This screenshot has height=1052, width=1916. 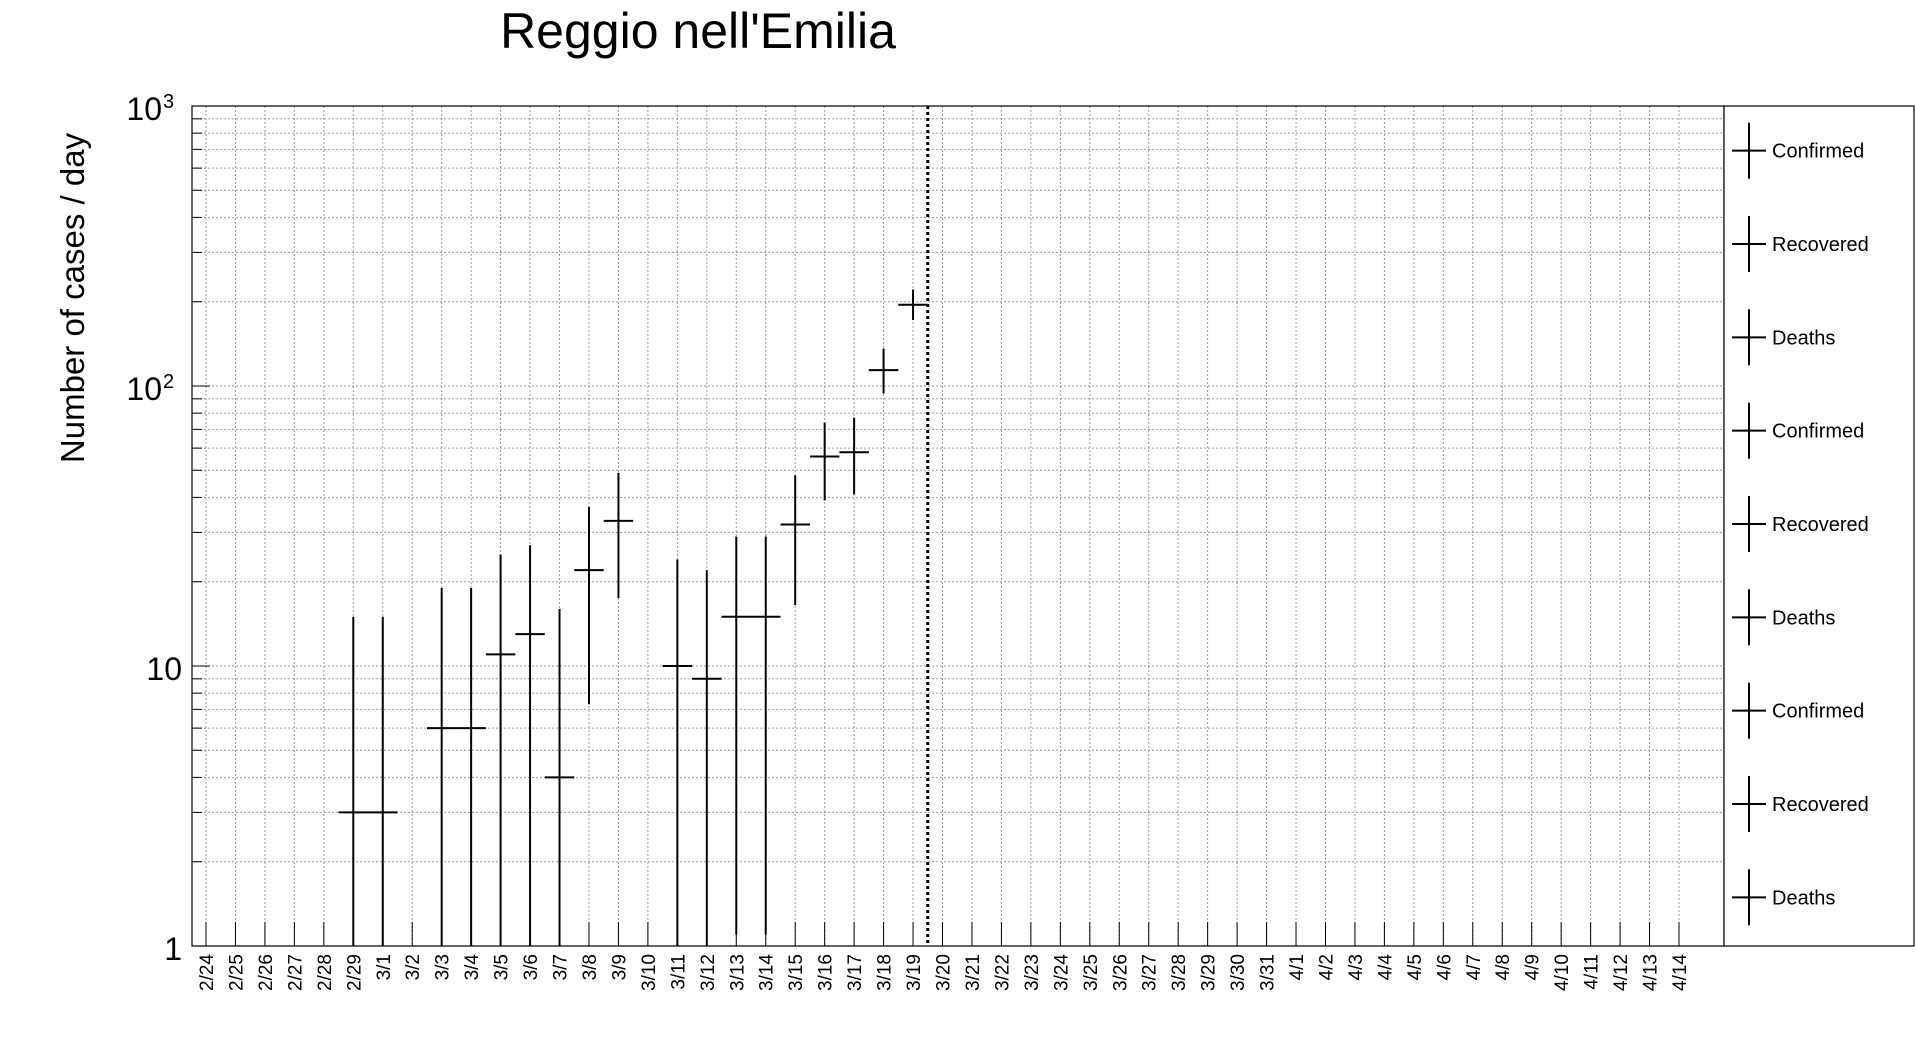 I want to click on x-tick-label: 3/11, so click(x=678, y=972).